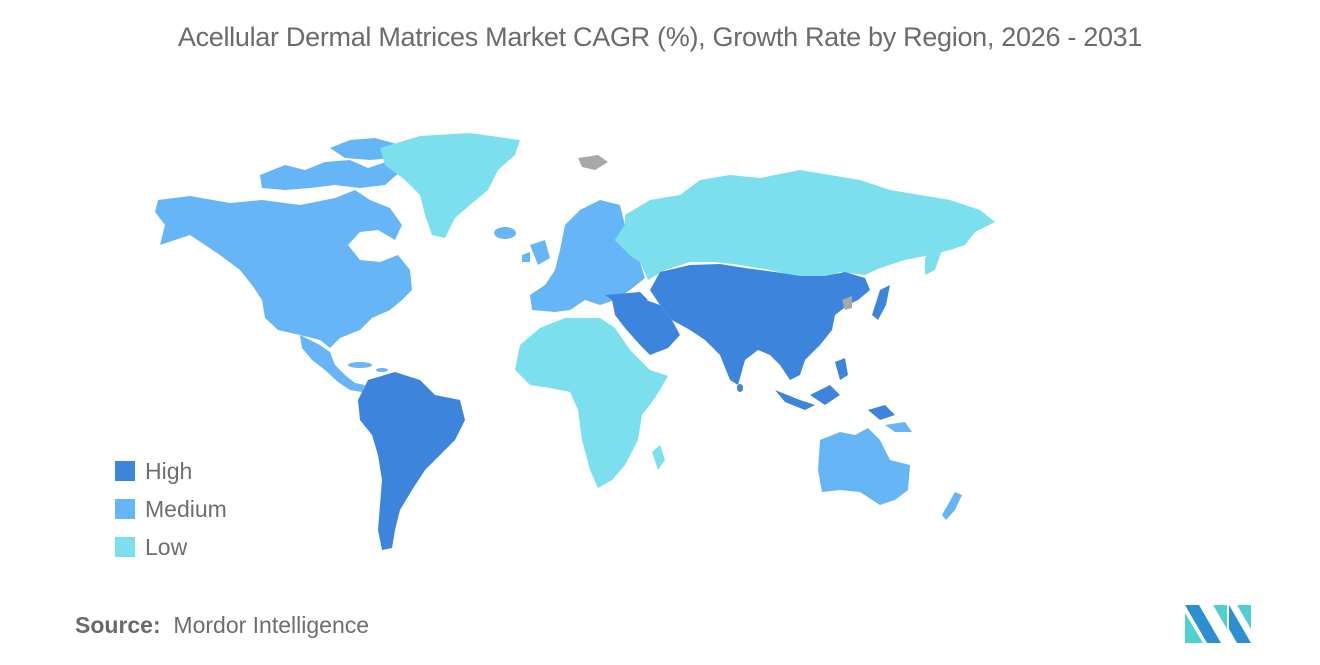 The image size is (1320, 665). I want to click on region-north-america, so click(335, 265).